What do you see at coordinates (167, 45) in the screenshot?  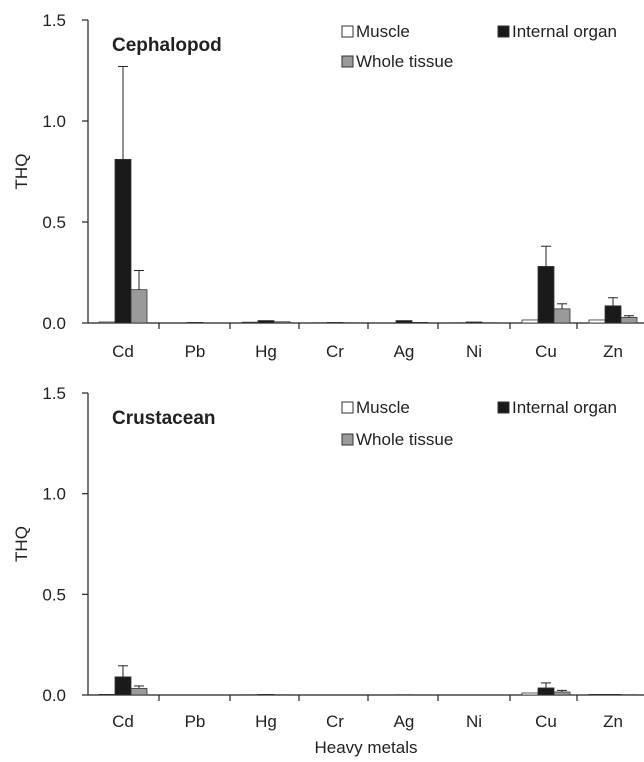 I see `panel-title: Cephalopod` at bounding box center [167, 45].